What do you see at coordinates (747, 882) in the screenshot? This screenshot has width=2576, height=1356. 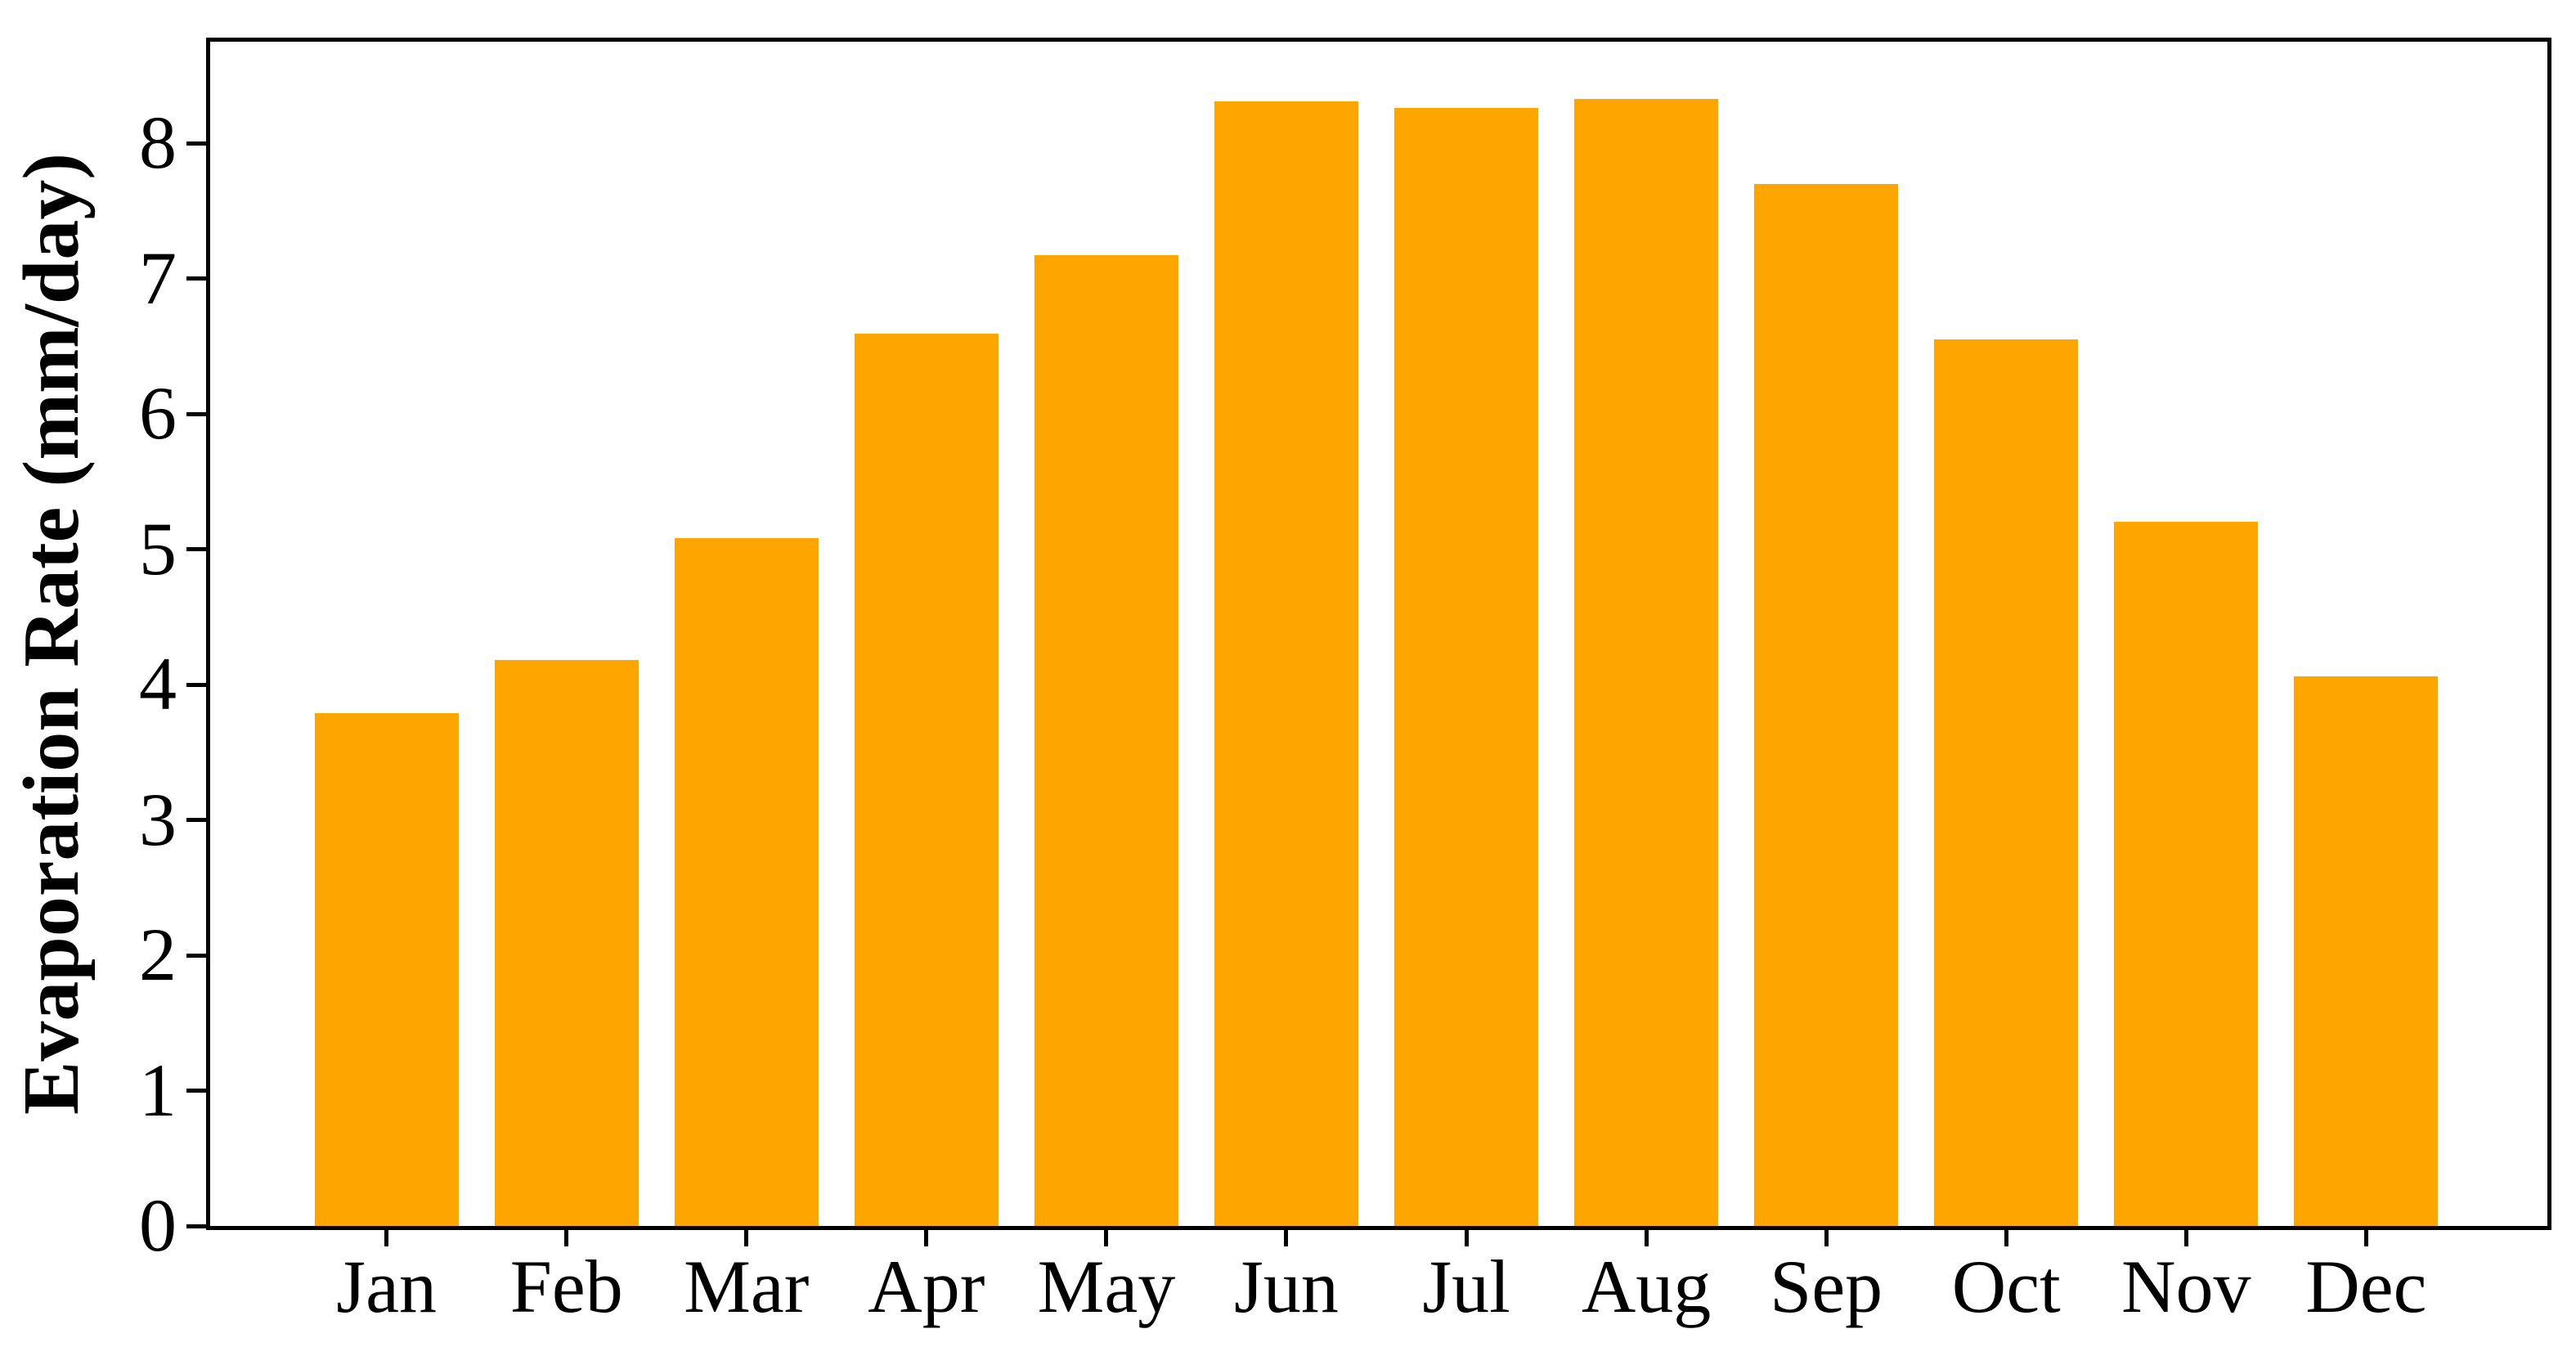 I see `bar-mar` at bounding box center [747, 882].